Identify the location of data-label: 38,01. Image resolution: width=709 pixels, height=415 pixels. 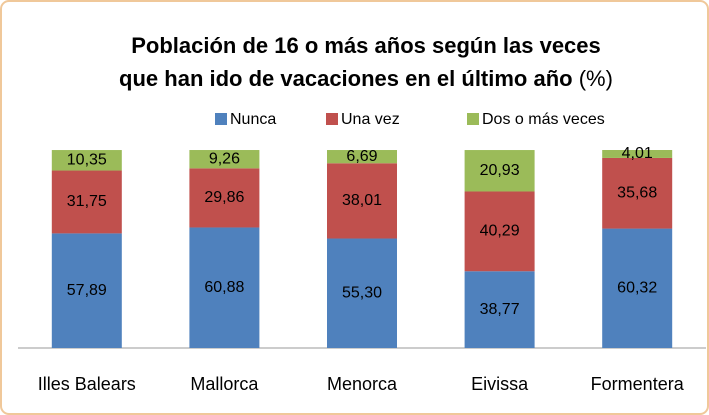
(362, 200).